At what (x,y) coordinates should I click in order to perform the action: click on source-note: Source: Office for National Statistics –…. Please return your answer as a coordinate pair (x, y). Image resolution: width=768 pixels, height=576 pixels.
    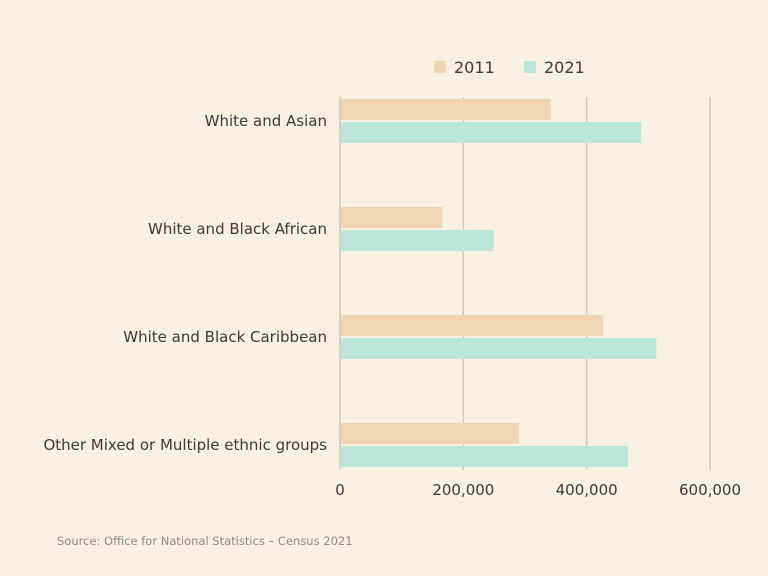
    Looking at the image, I should click on (205, 541).